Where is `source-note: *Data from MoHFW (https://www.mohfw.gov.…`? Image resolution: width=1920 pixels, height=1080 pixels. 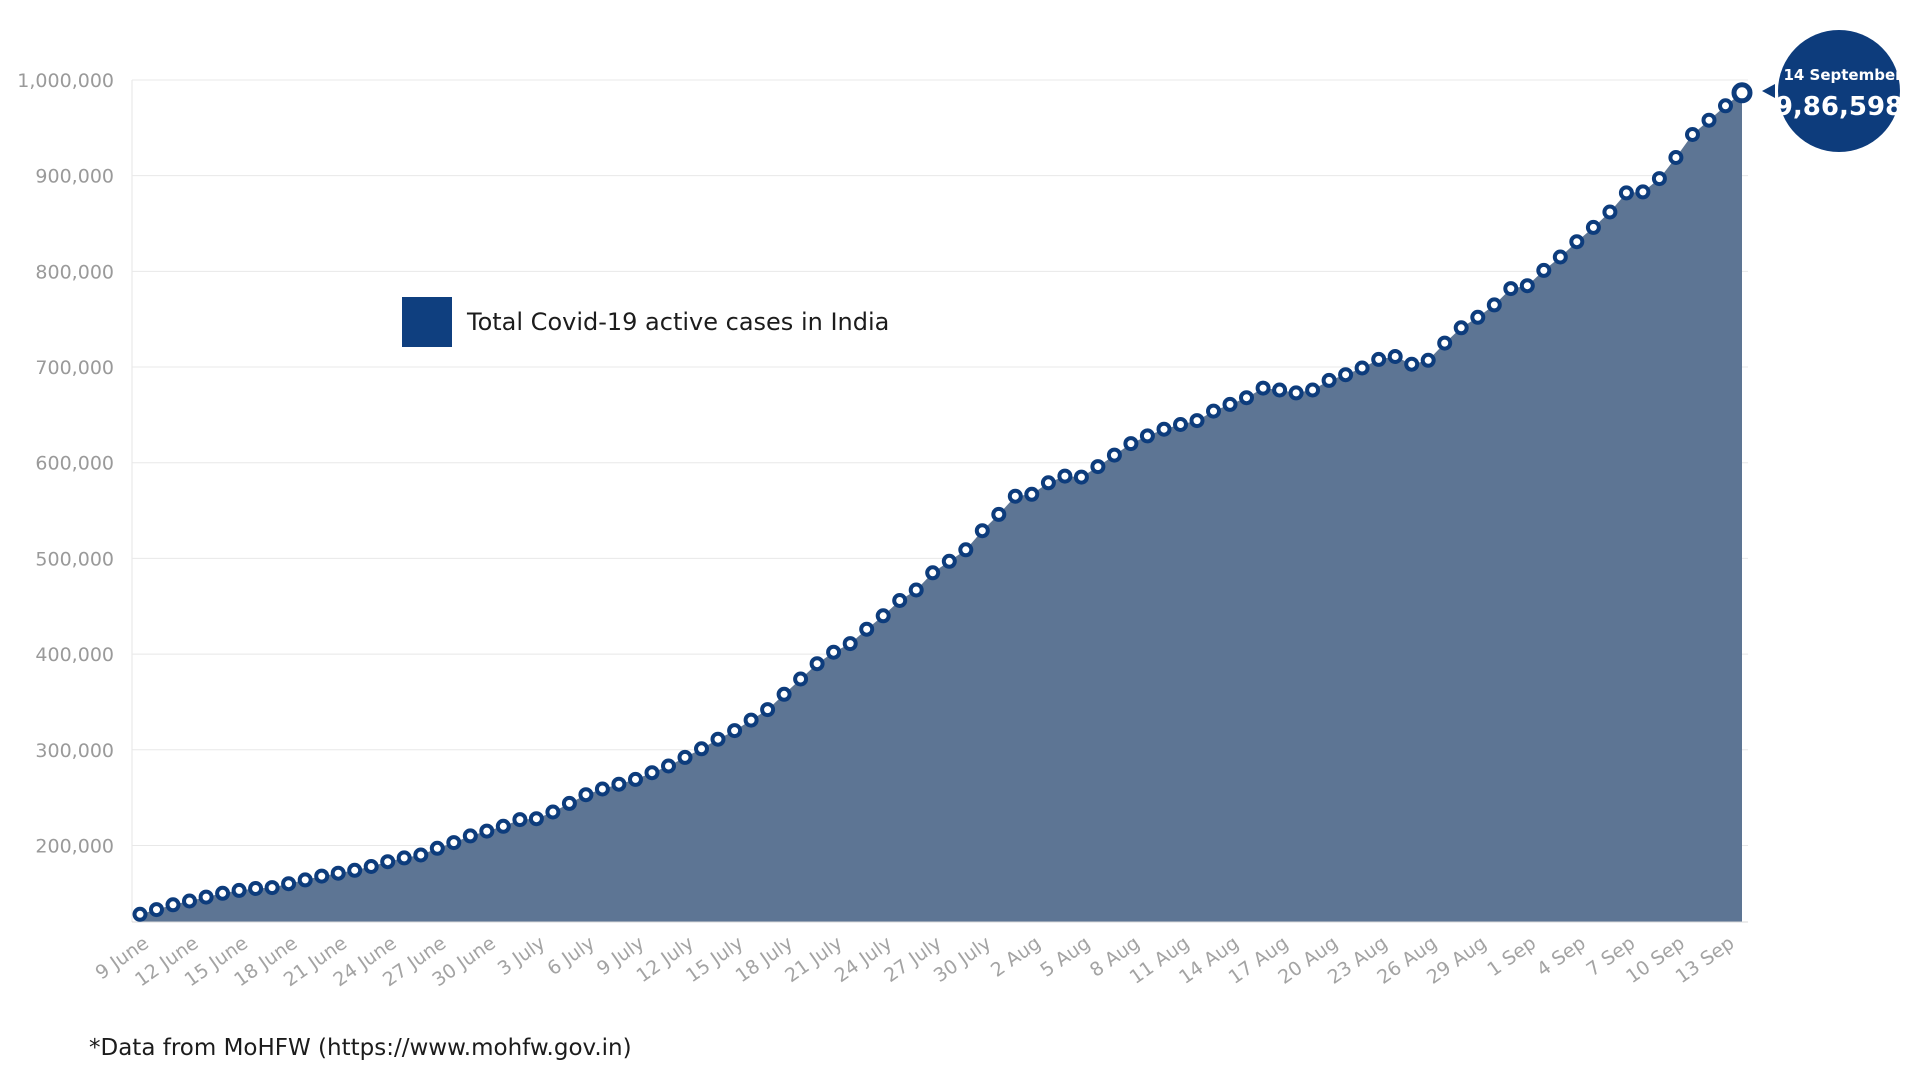
source-note: *Data from MoHFW (https://www.mohfw.gov.… is located at coordinates (360, 1048).